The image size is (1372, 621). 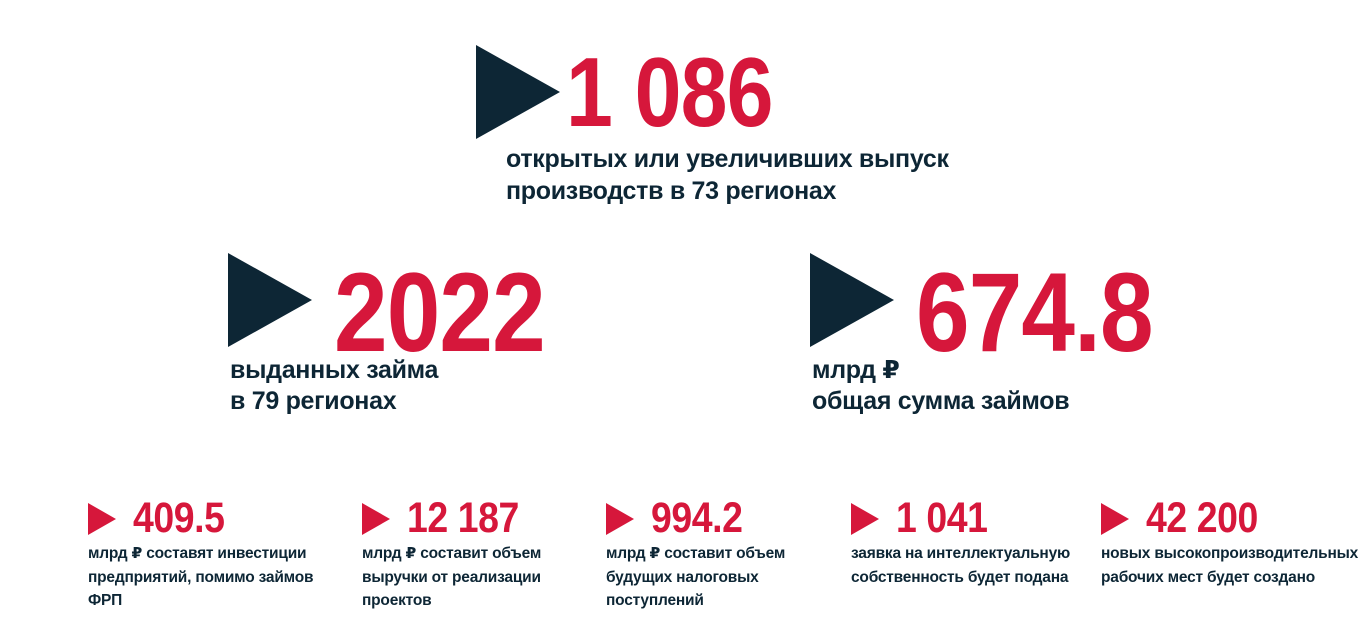 I want to click on stat-value: 12 187, so click(x=463, y=518).